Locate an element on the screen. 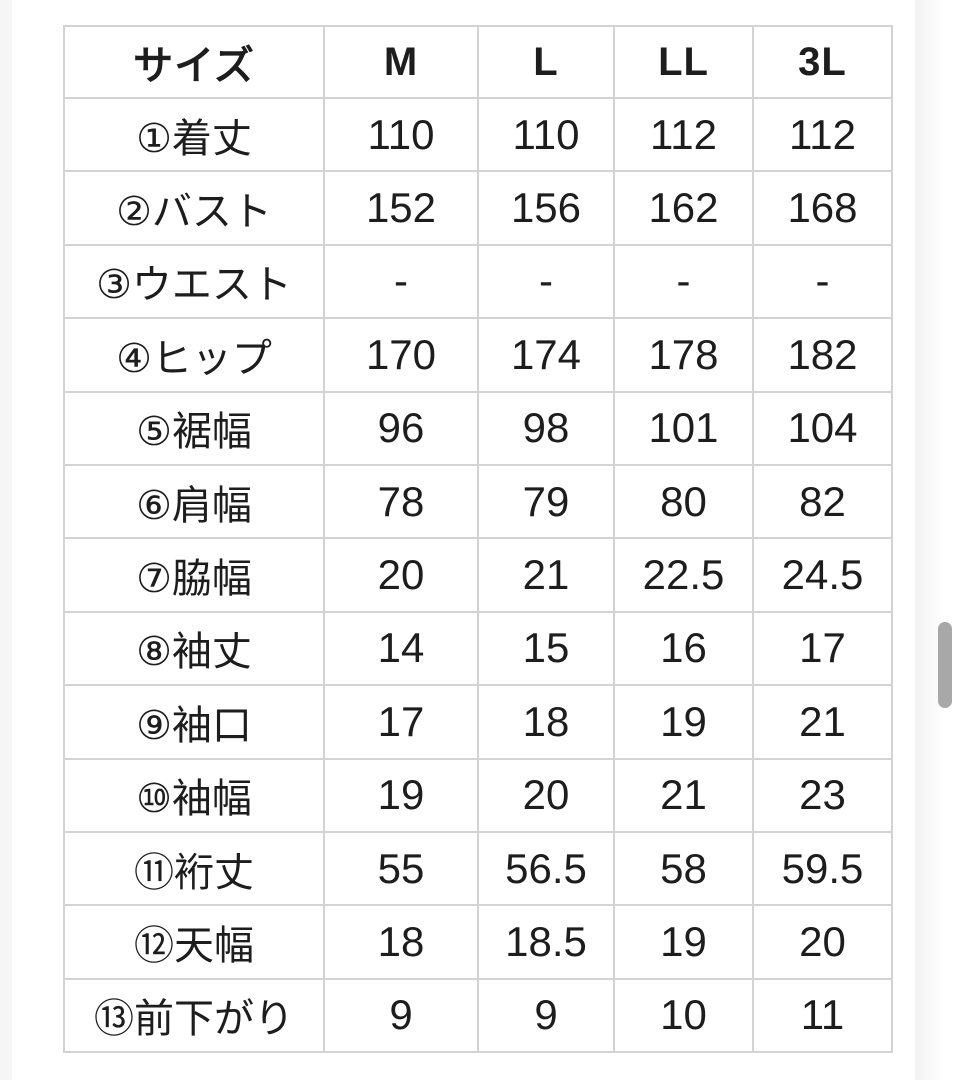 This screenshot has width=955, height=1080. size-value-cell: 78 is located at coordinates (401, 501).